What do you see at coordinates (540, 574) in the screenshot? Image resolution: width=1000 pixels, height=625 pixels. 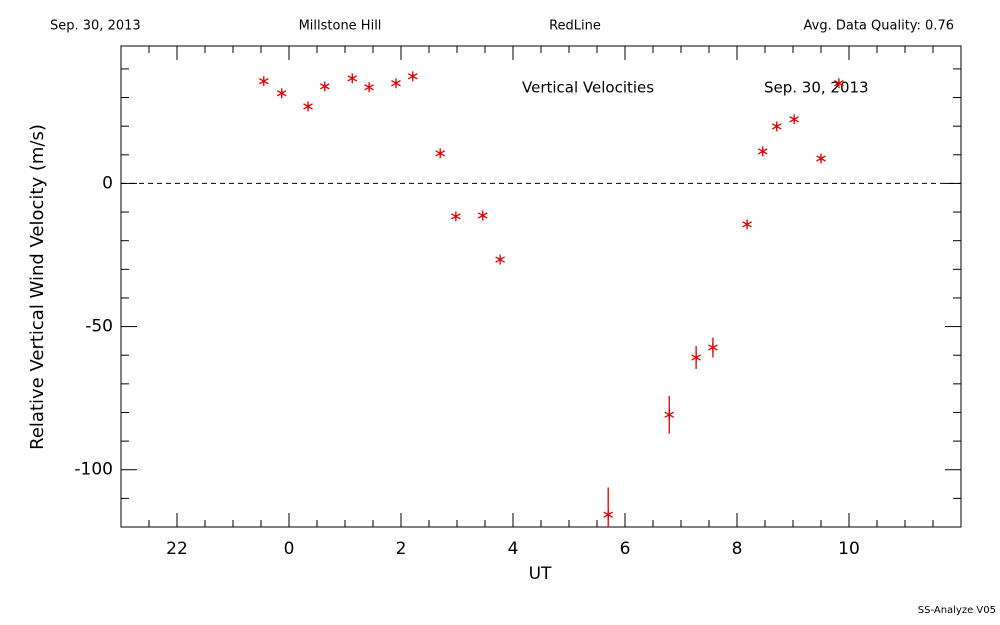 I see `x-axis-label: UT` at bounding box center [540, 574].